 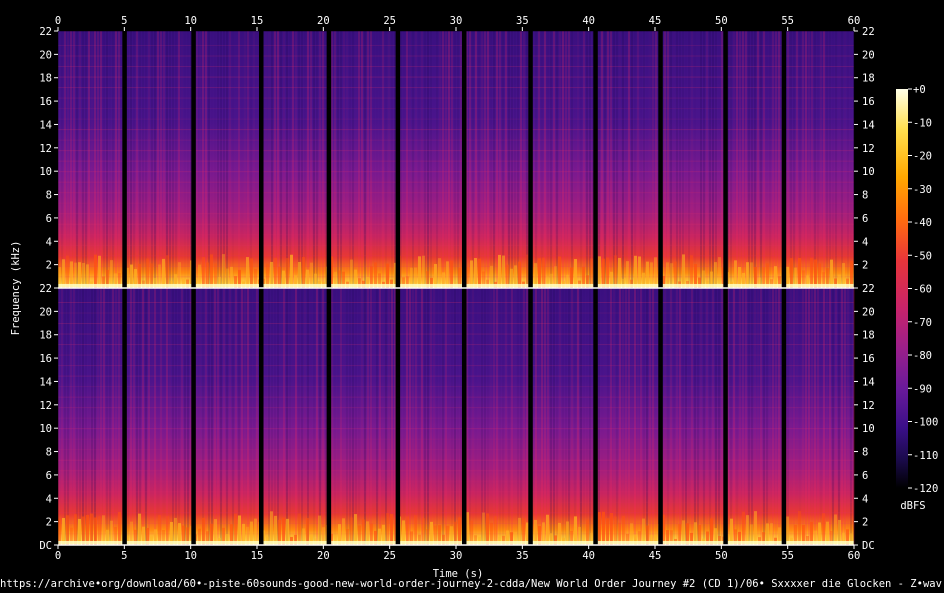 I want to click on y-tick-label-left: 6, so click(x=49, y=219).